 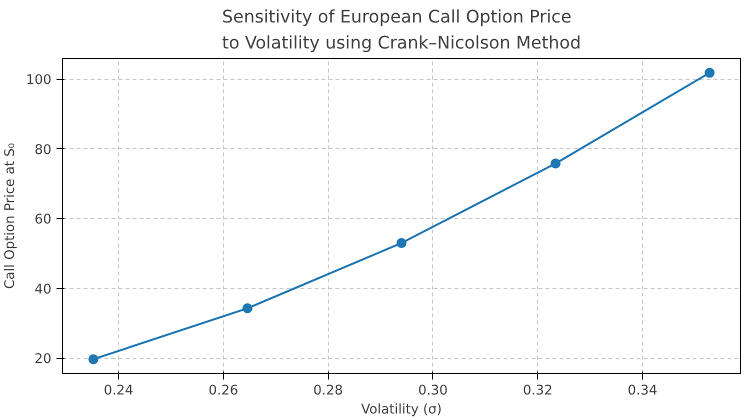 What do you see at coordinates (10, 216) in the screenshot?
I see `y-axis-title: Call Option Price at S₀` at bounding box center [10, 216].